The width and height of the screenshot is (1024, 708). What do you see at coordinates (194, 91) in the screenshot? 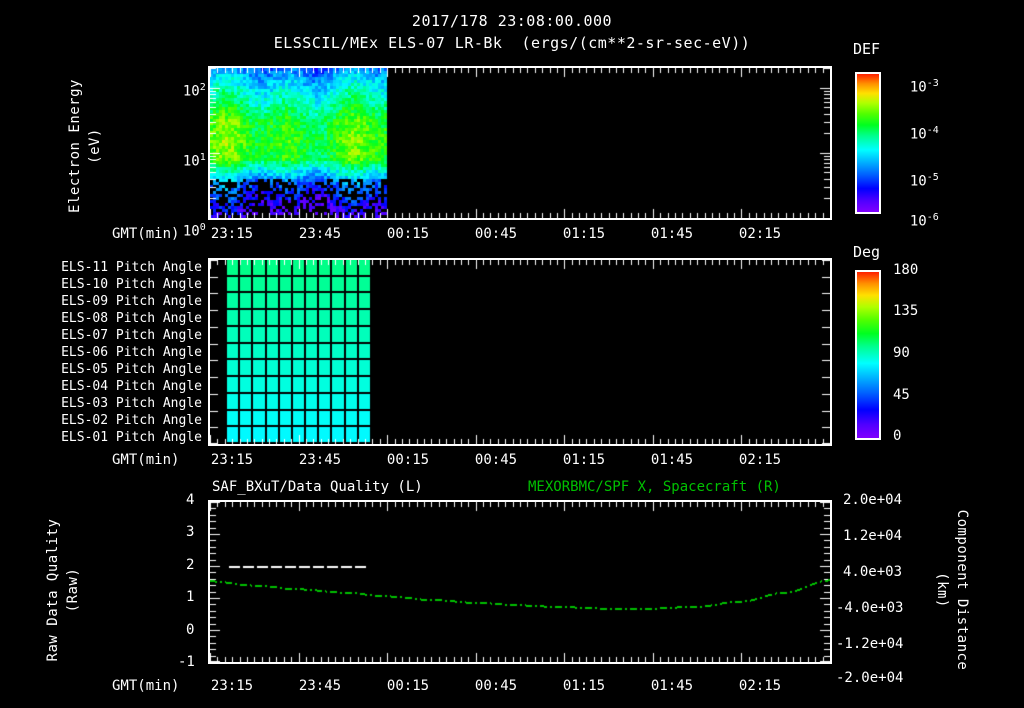
I see `panel1-ytick-0: 10²` at bounding box center [194, 91].